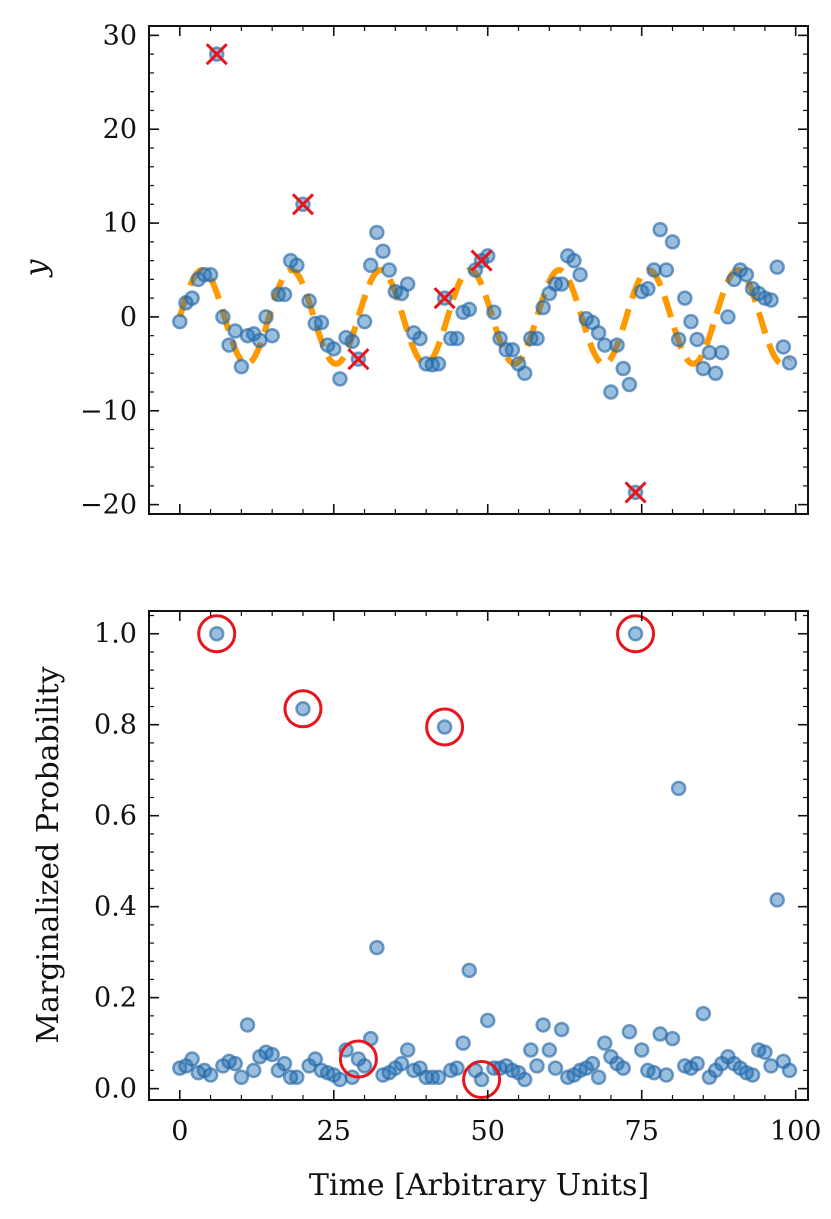 This screenshot has height=1219, width=831. I want to click on y-tick-label: −10, so click(108, 411).